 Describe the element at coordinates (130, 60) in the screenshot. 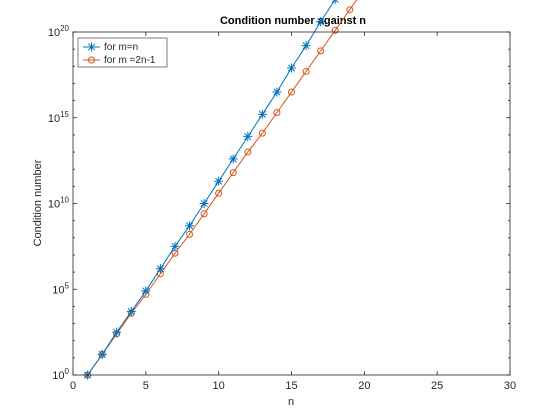

I see `legend-label-series-2: for m =2n-1` at that location.